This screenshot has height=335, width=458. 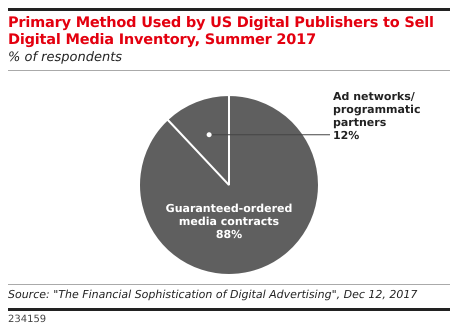 What do you see at coordinates (229, 234) in the screenshot?
I see `data-label: 88%` at bounding box center [229, 234].